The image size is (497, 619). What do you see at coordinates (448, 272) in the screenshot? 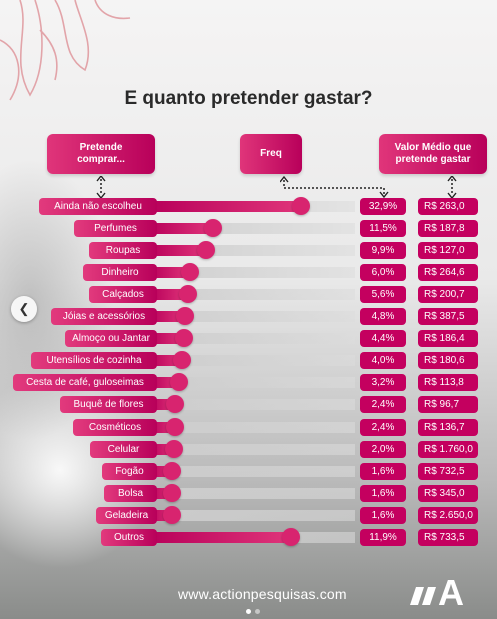
I see `avg-value-label: R$ 264,6` at bounding box center [448, 272].